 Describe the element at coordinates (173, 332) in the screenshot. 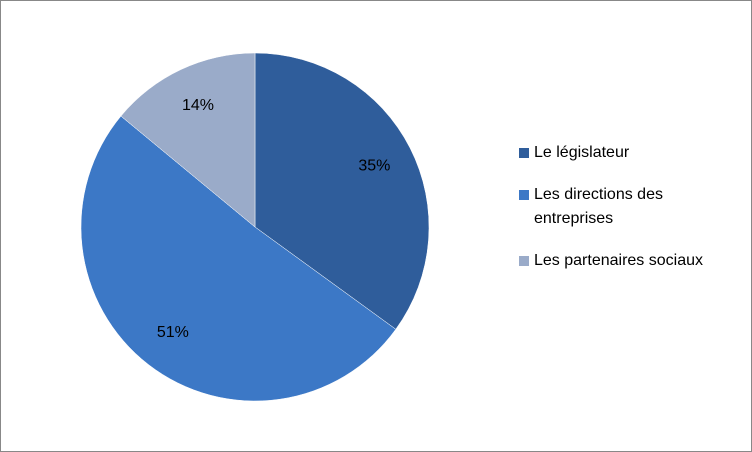

I see `data-label: 51%` at that location.